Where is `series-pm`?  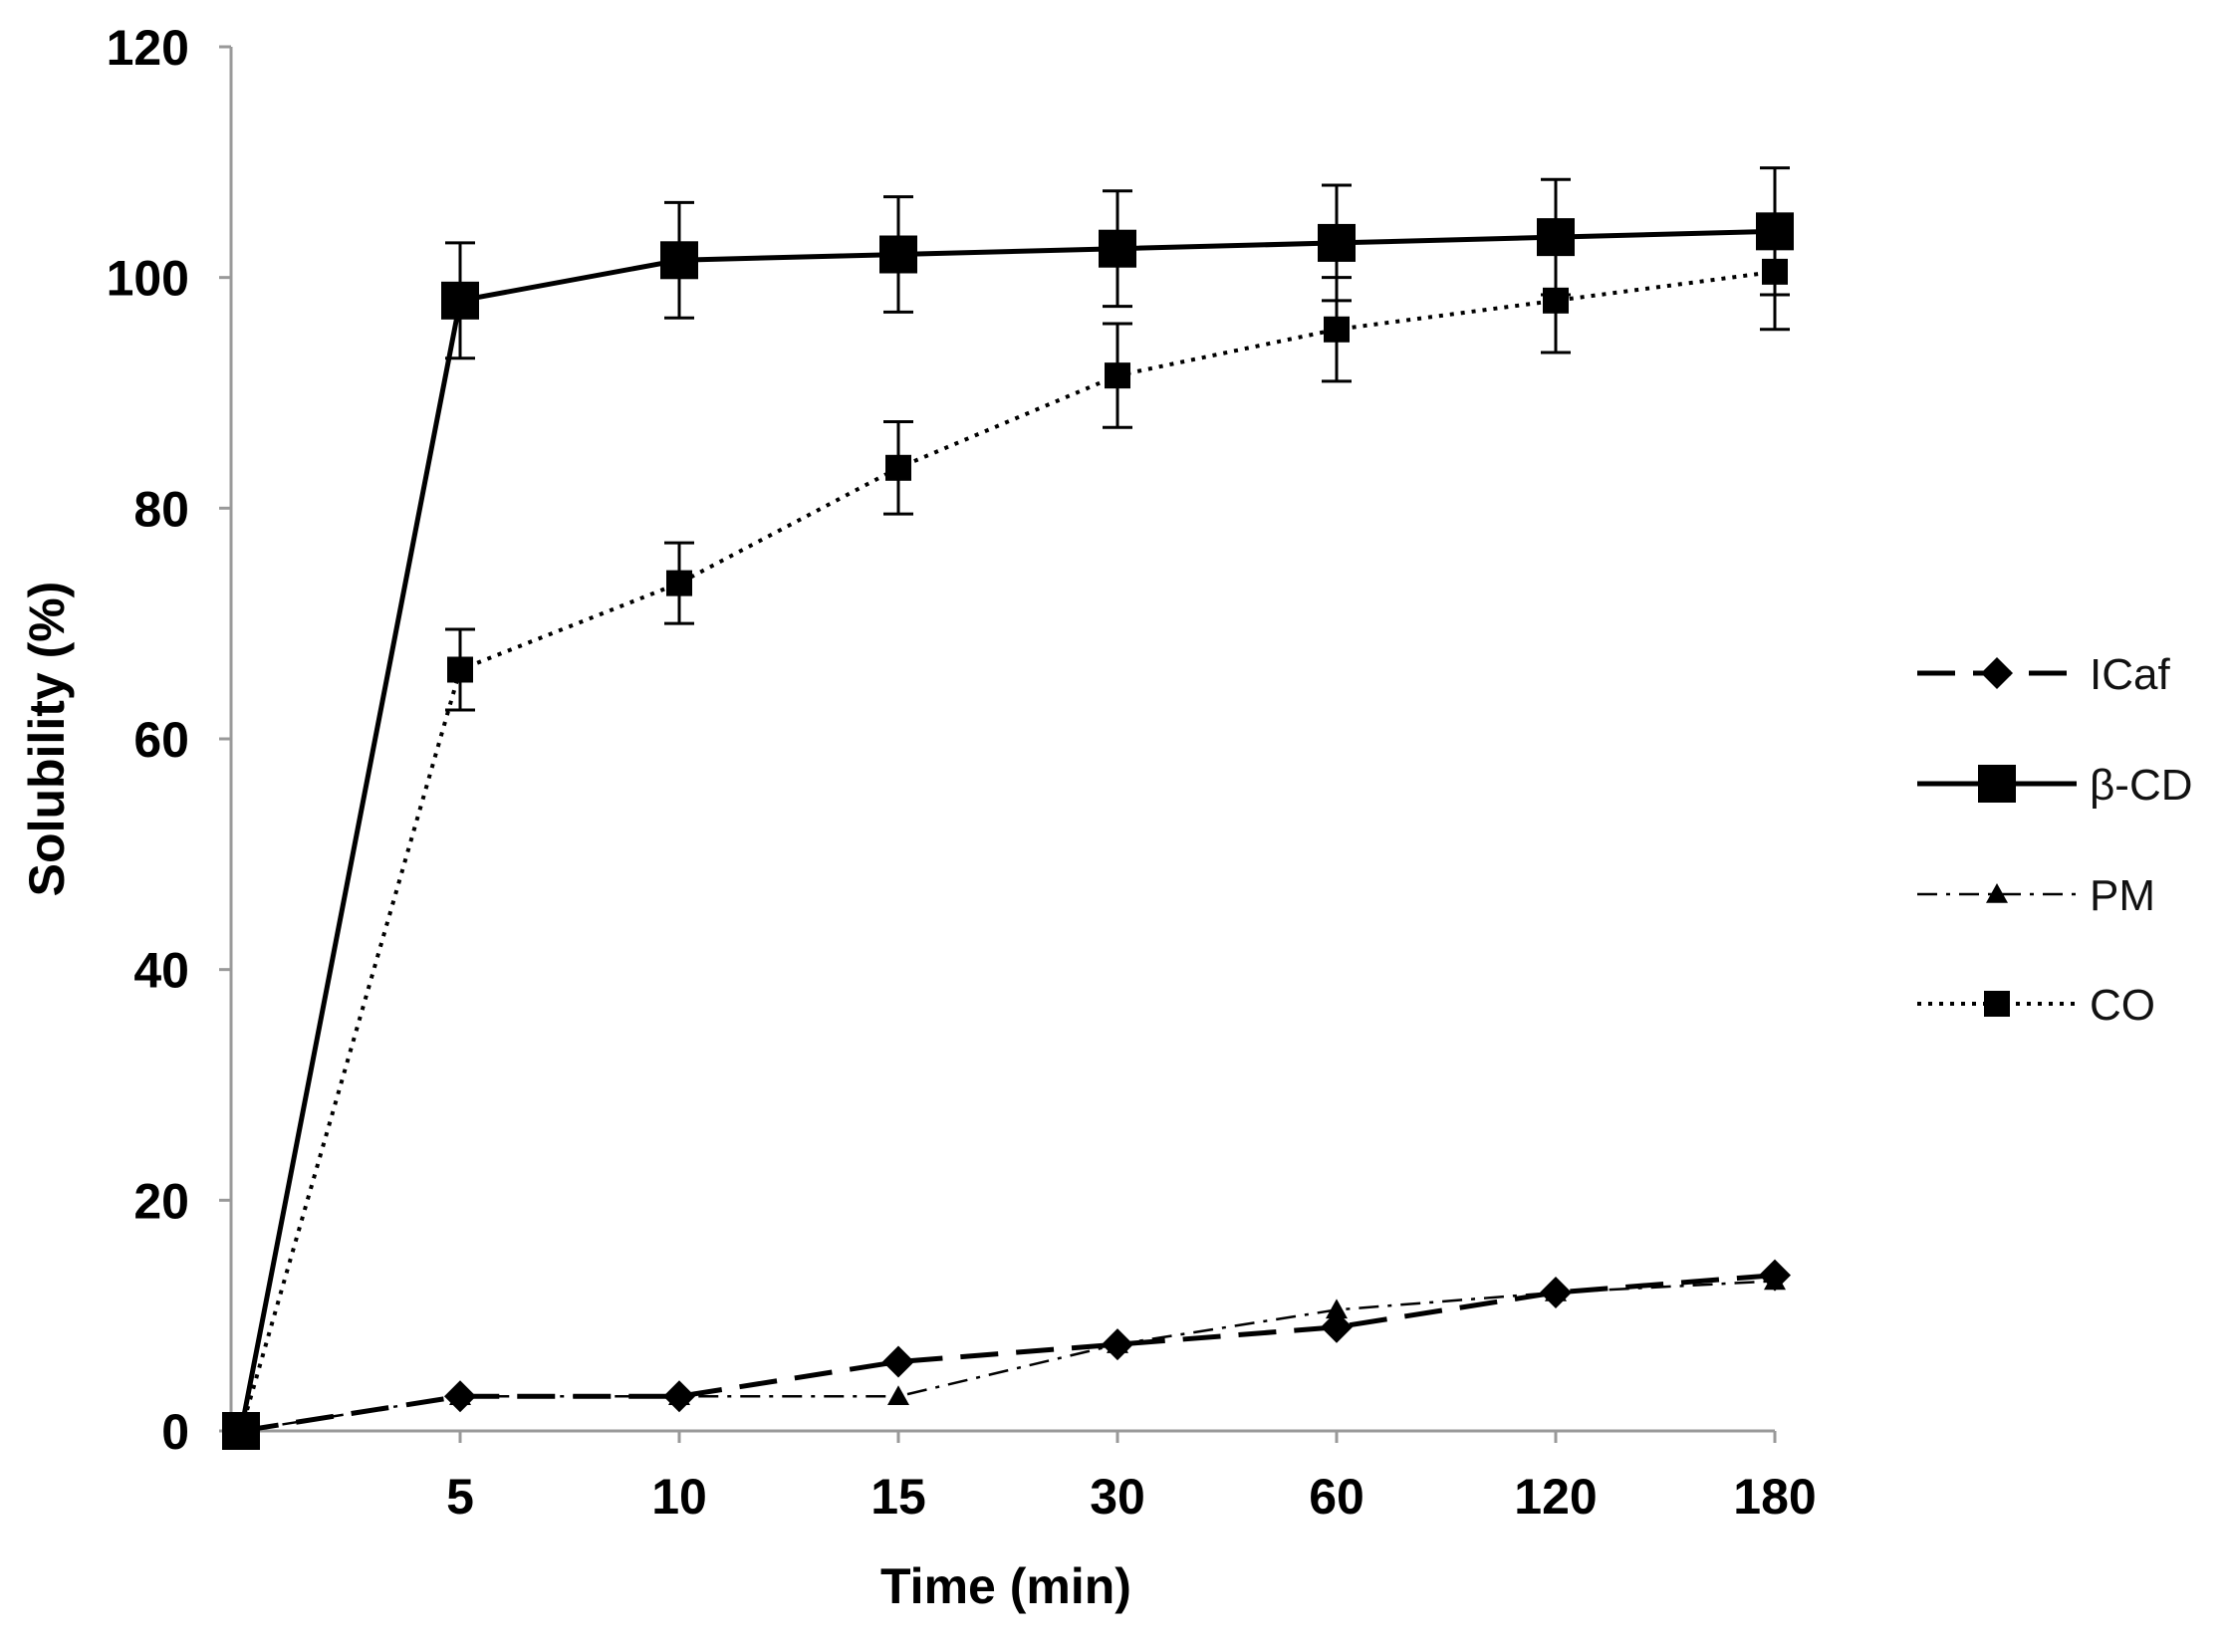
series-pm is located at coordinates (1008, 1355).